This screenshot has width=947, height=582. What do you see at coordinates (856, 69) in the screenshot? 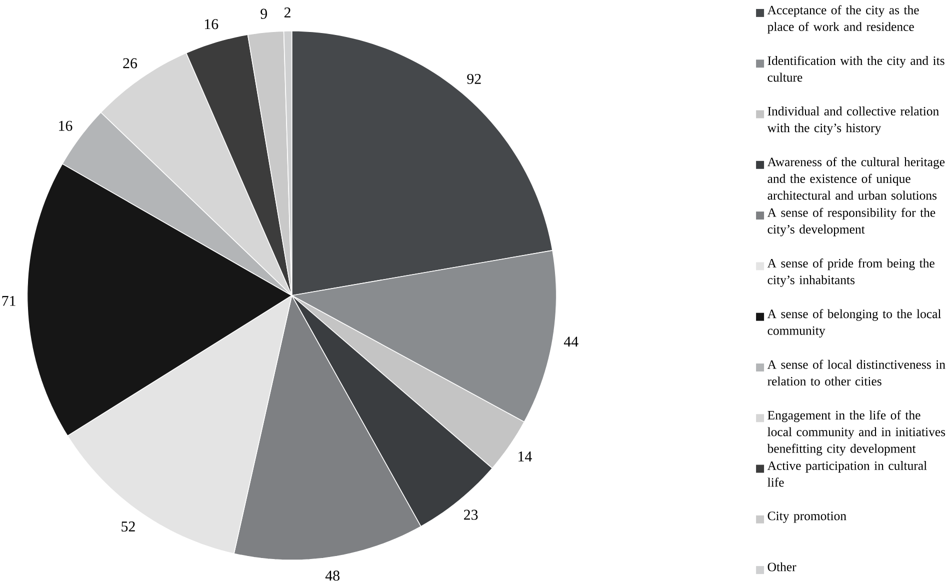
I see `legend-label: Identification with the city and its culture` at bounding box center [856, 69].